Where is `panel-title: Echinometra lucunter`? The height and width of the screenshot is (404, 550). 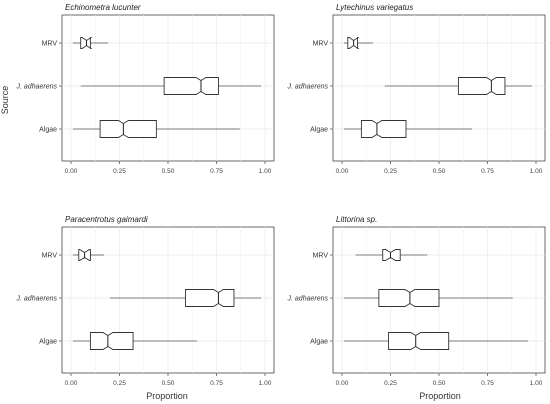
panel-title: Echinometra lucunter is located at coordinates (103, 7).